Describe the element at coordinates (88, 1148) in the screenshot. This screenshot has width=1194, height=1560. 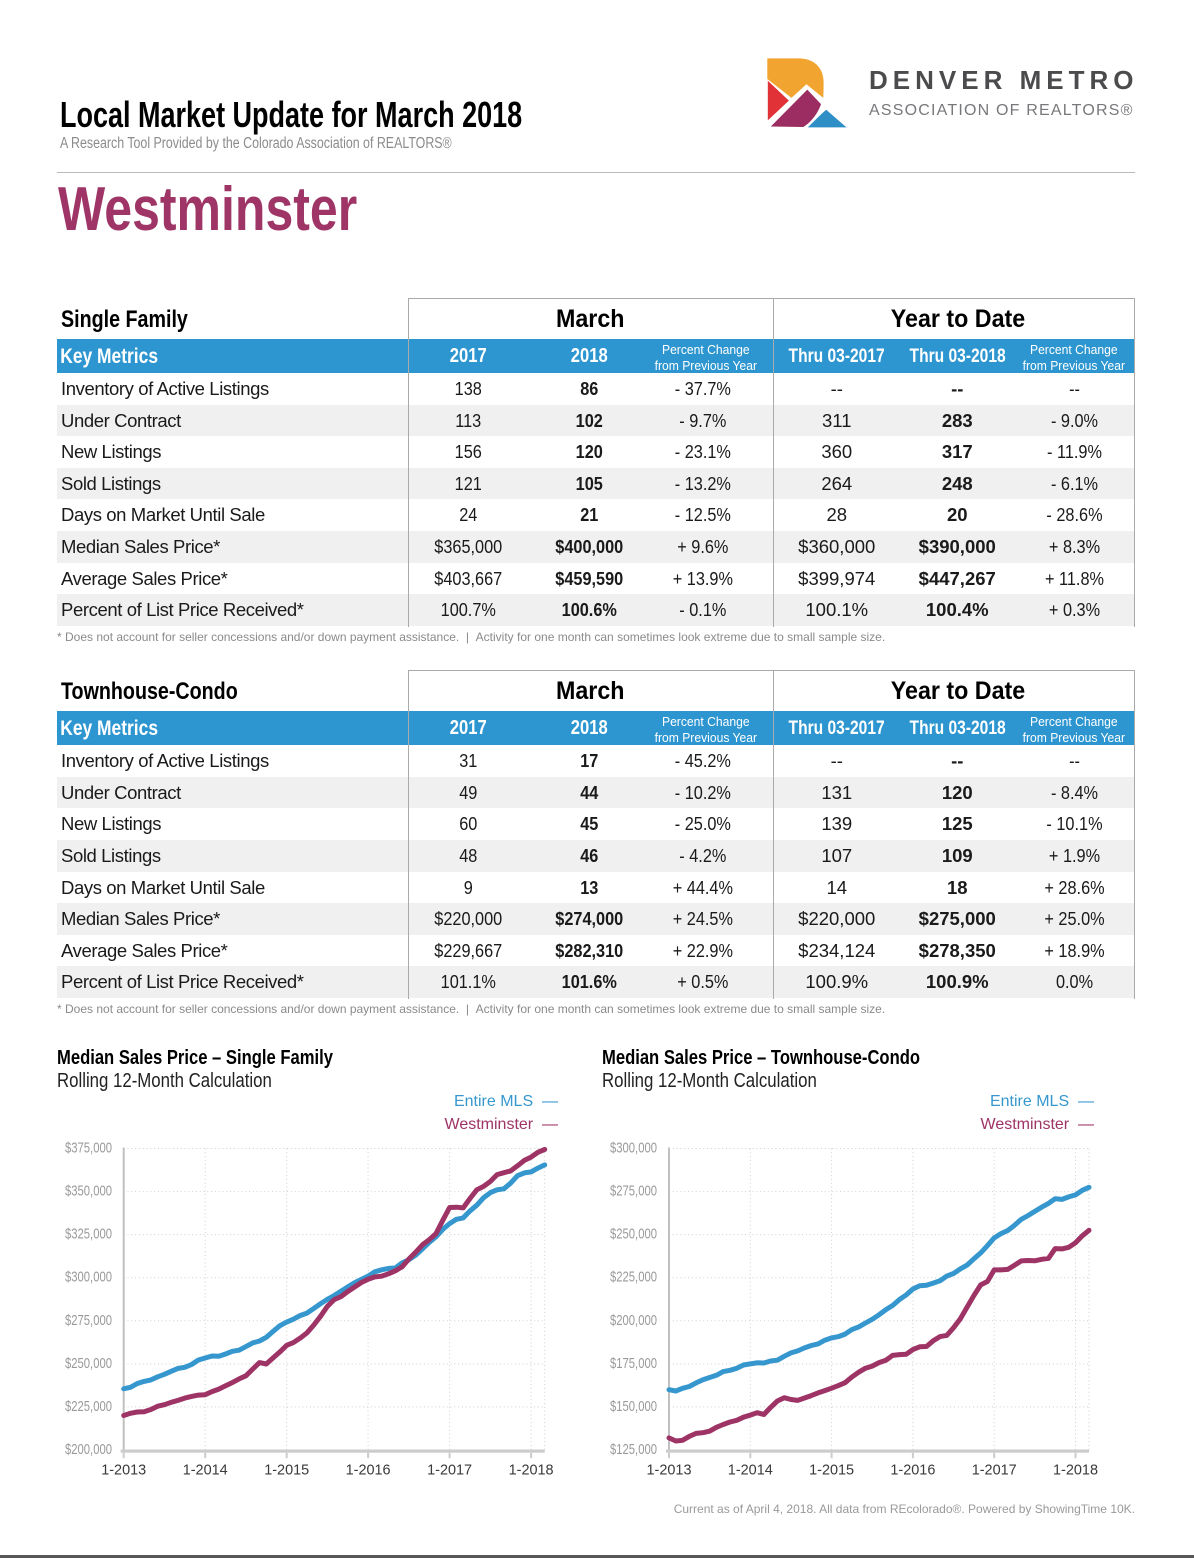
I see `svg-text: $375,000` at that location.